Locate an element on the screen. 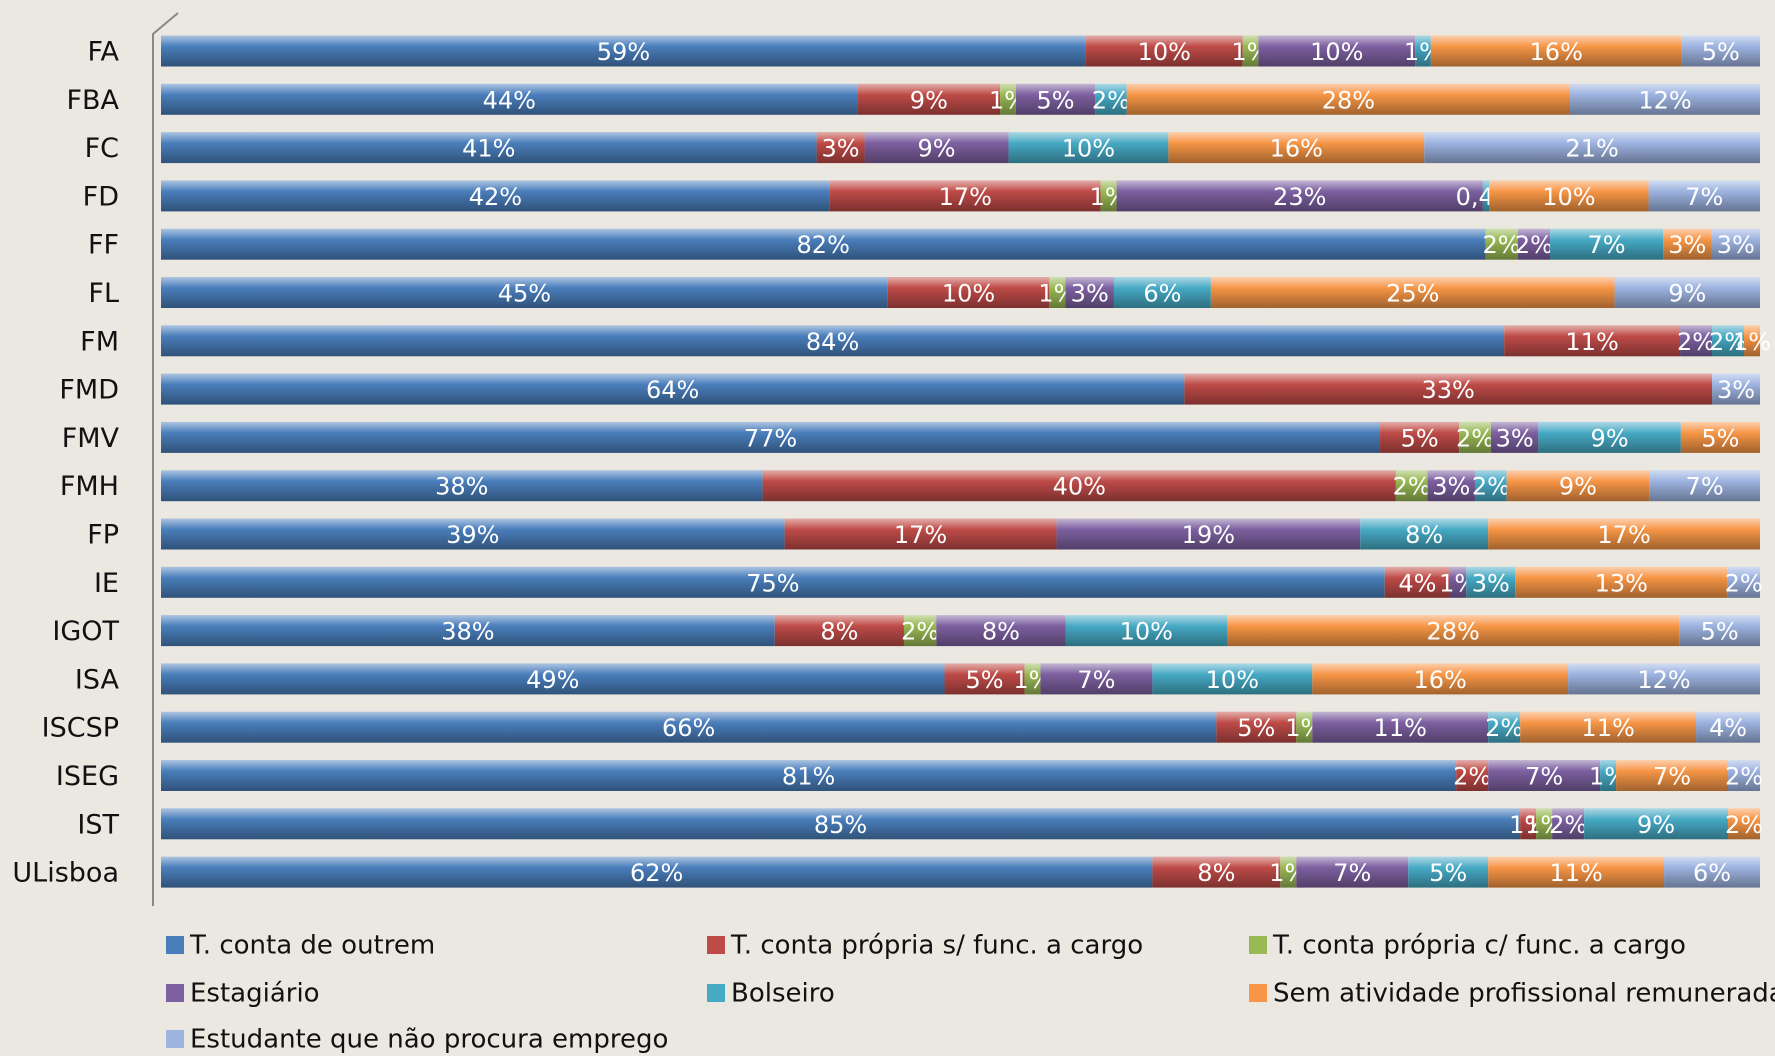 The image size is (1775, 1056). data-label: 25% is located at coordinates (1412, 294).